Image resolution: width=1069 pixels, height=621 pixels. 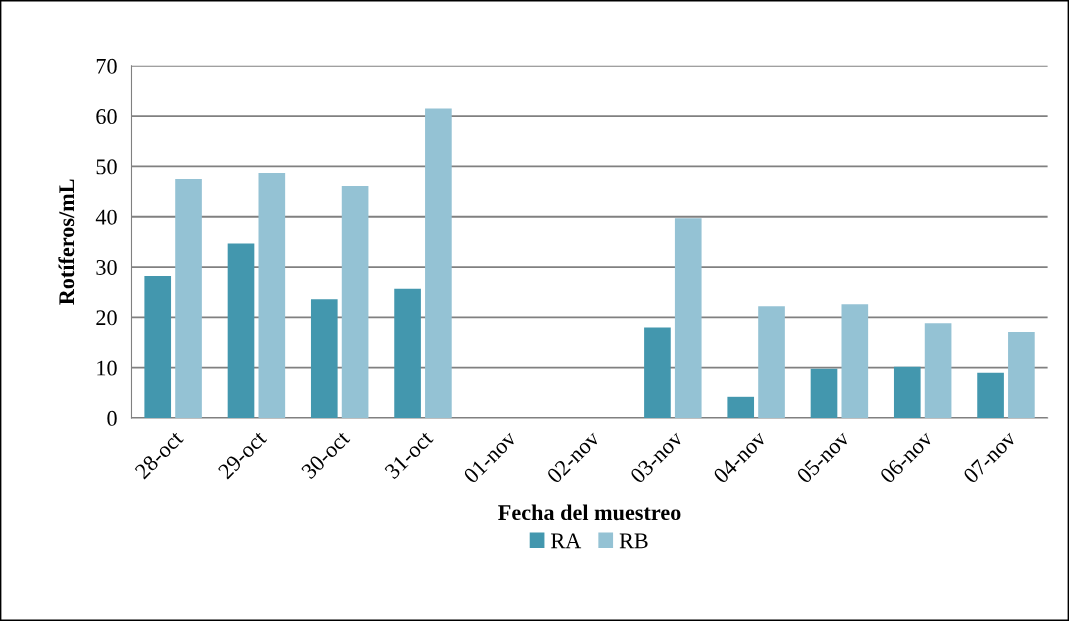 What do you see at coordinates (589, 512) in the screenshot?
I see `x-axis-title: Fecha del muestreo` at bounding box center [589, 512].